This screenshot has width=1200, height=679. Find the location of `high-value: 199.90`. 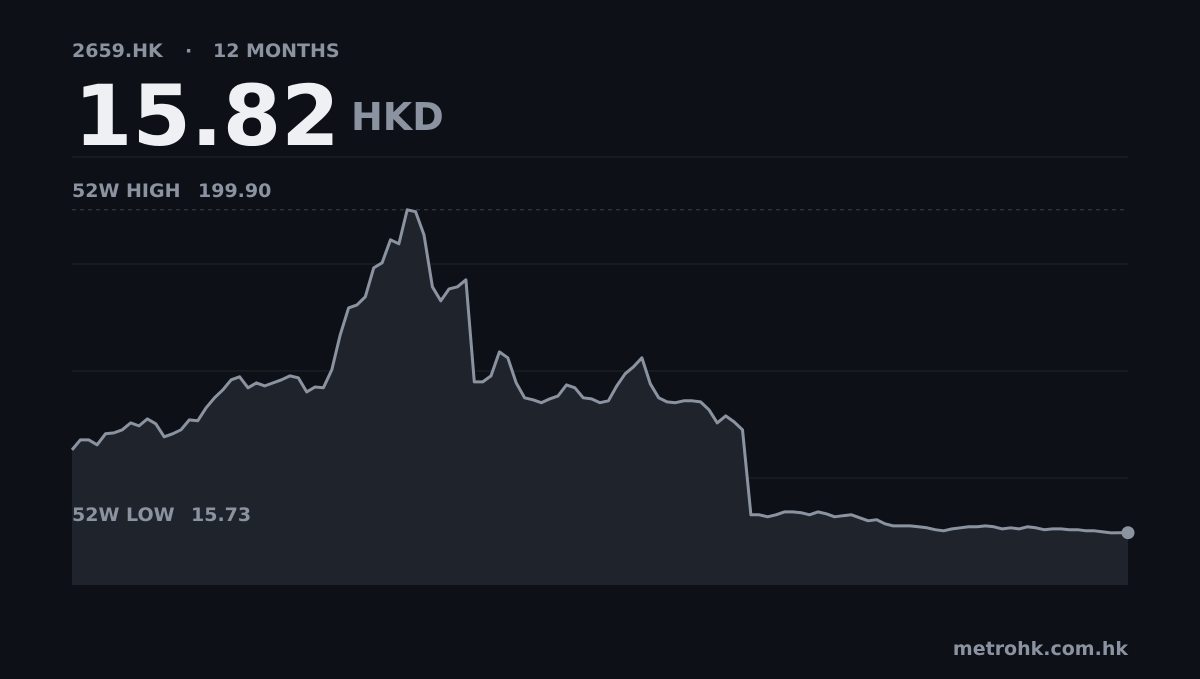

high-value: 199.90 is located at coordinates (234, 191).